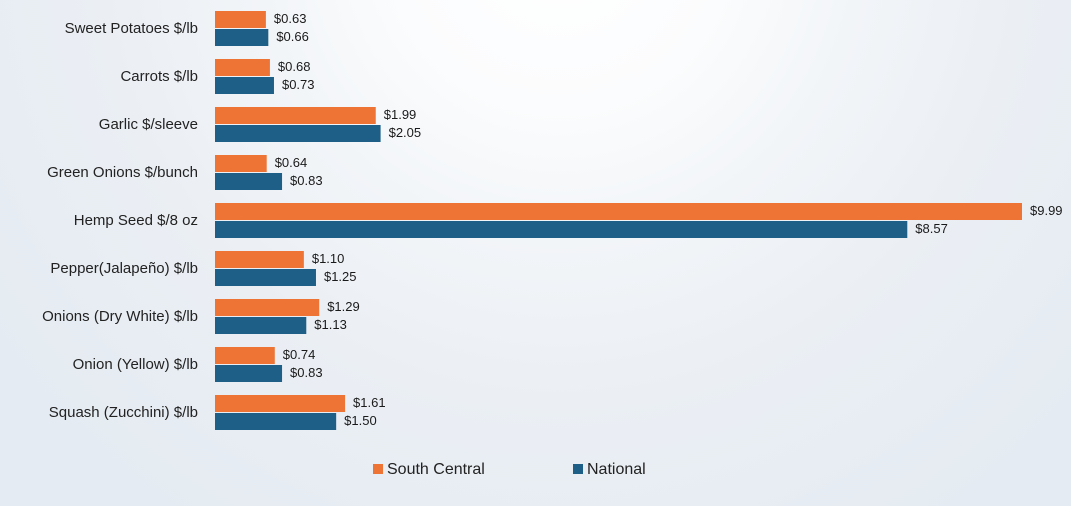 The image size is (1071, 506). Describe the element at coordinates (436, 469) in the screenshot. I see `legend-label: South Central` at that location.